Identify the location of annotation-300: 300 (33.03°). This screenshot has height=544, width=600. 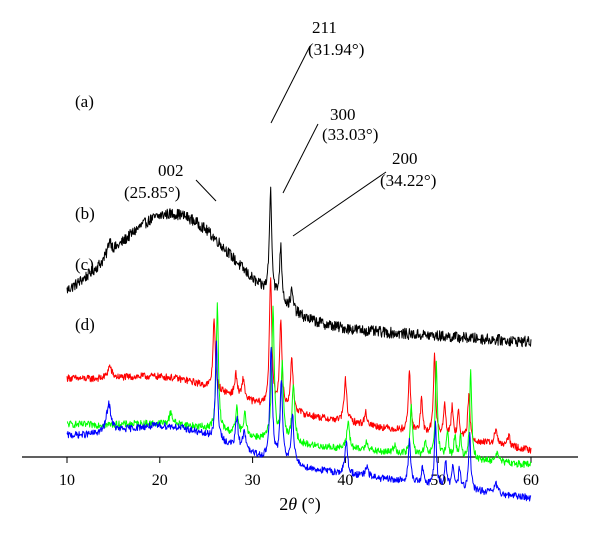
(330, 149).